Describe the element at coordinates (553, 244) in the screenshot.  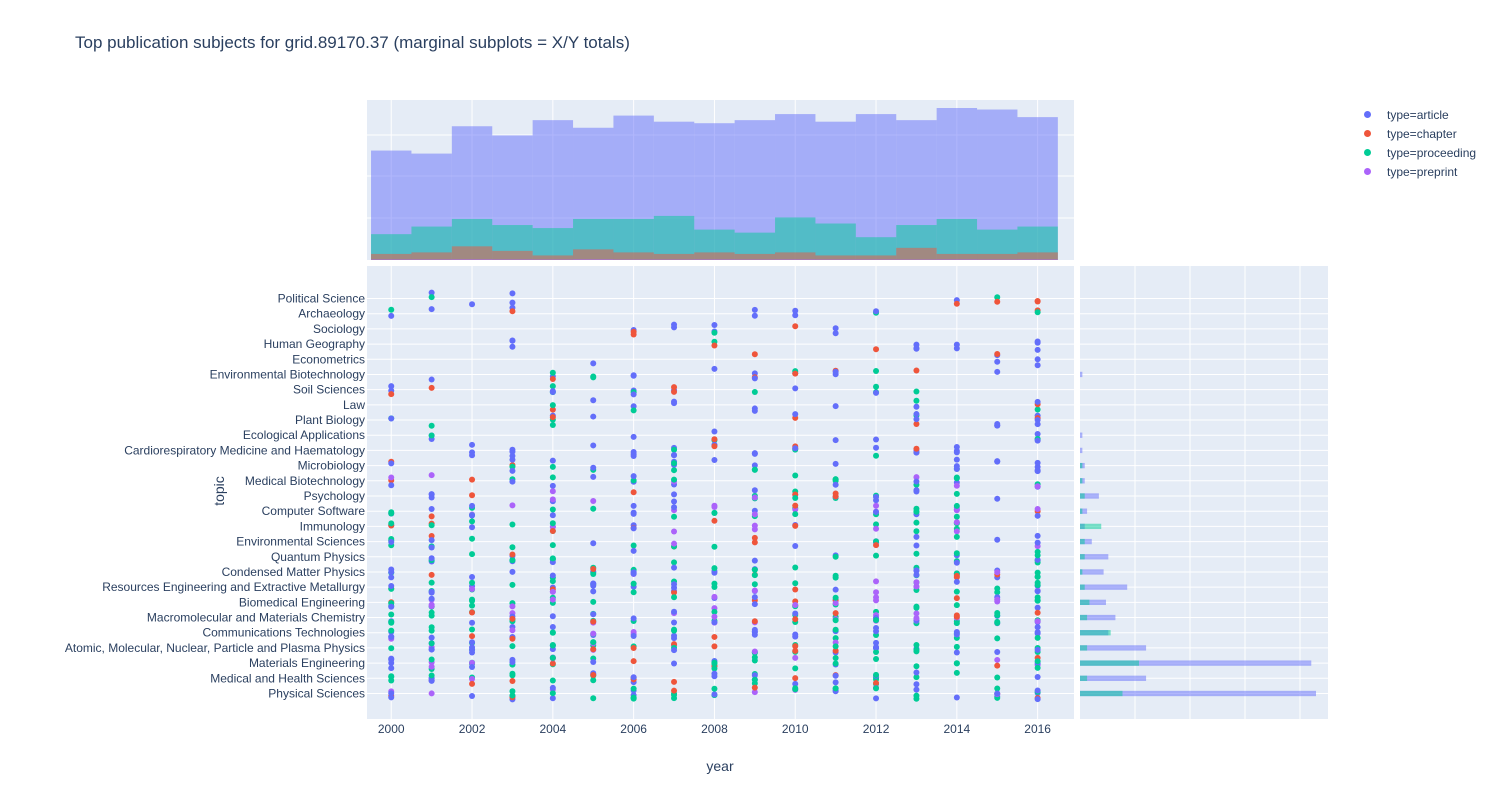
I see `top-hist-bar-proceeding` at that location.